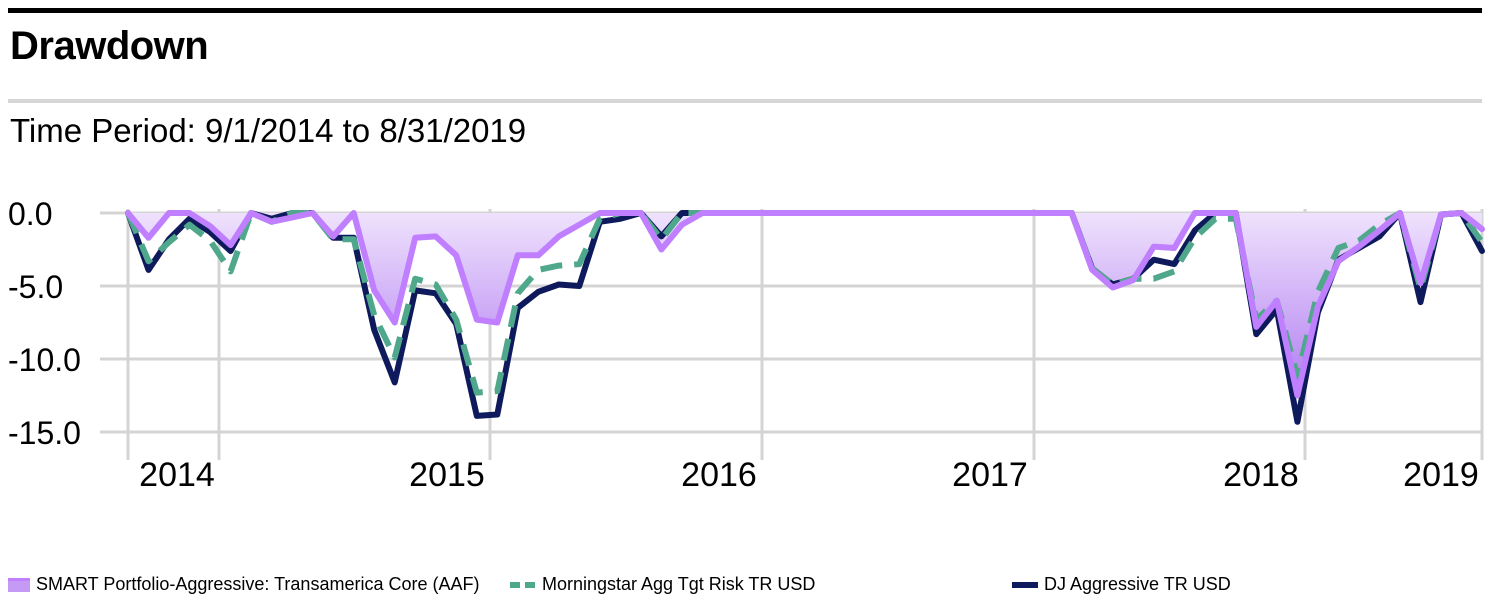 The height and width of the screenshot is (608, 1500). I want to click on y-tick-label: -10.0, so click(44, 360).